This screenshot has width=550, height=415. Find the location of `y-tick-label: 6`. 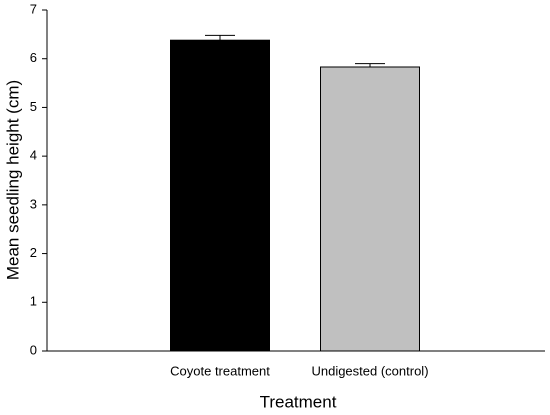

y-tick-label: 6 is located at coordinates (33, 57).